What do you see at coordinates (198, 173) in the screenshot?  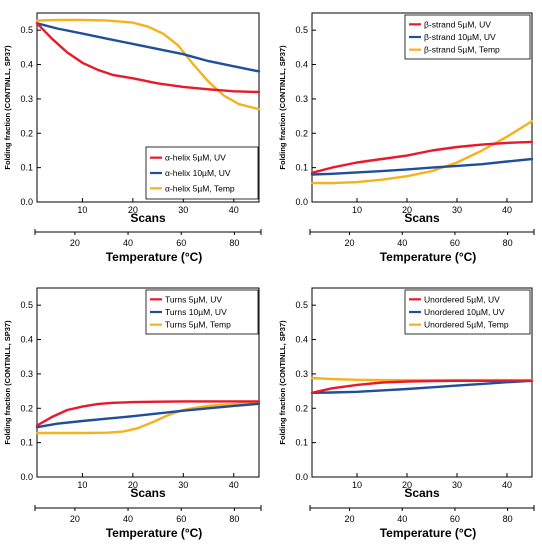 I see `legend-label: α-helix 10µM, UV` at bounding box center [198, 173].